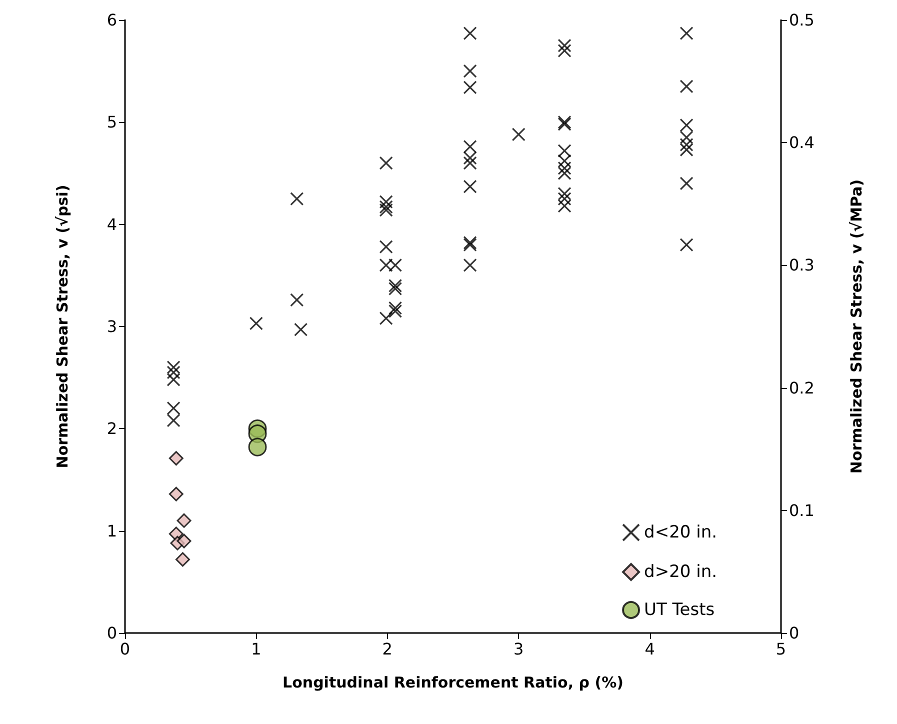 This screenshot has height=724, width=897. I want to click on y2-tick-label: 0, so click(794, 633).